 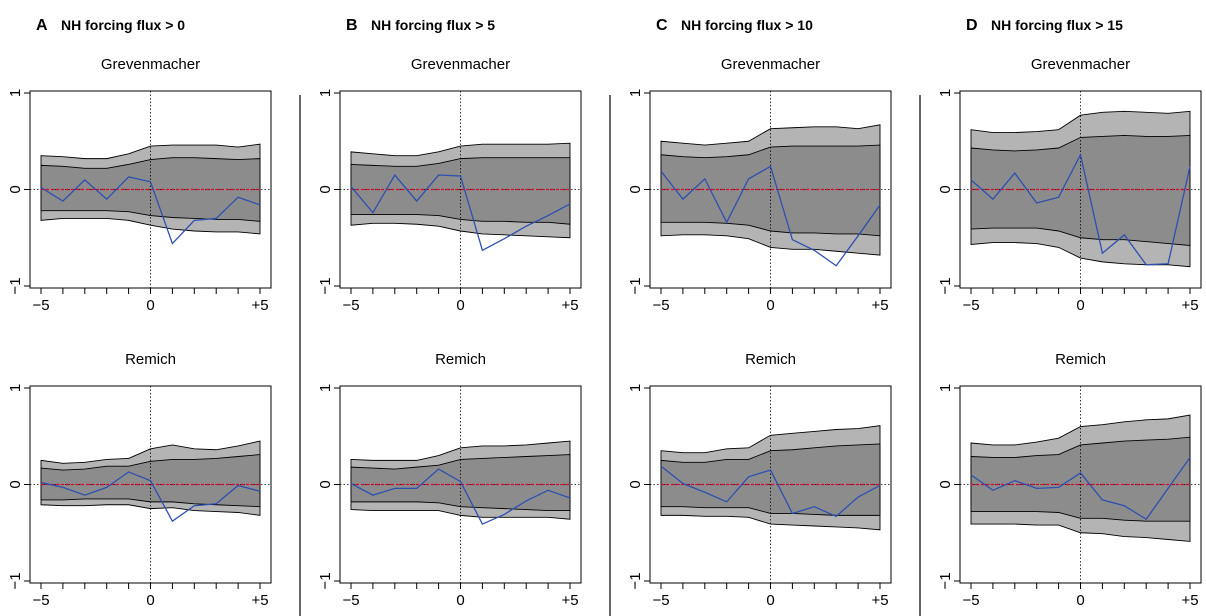 I want to click on panel-title: NH forcing flux > 5, so click(x=433, y=25).